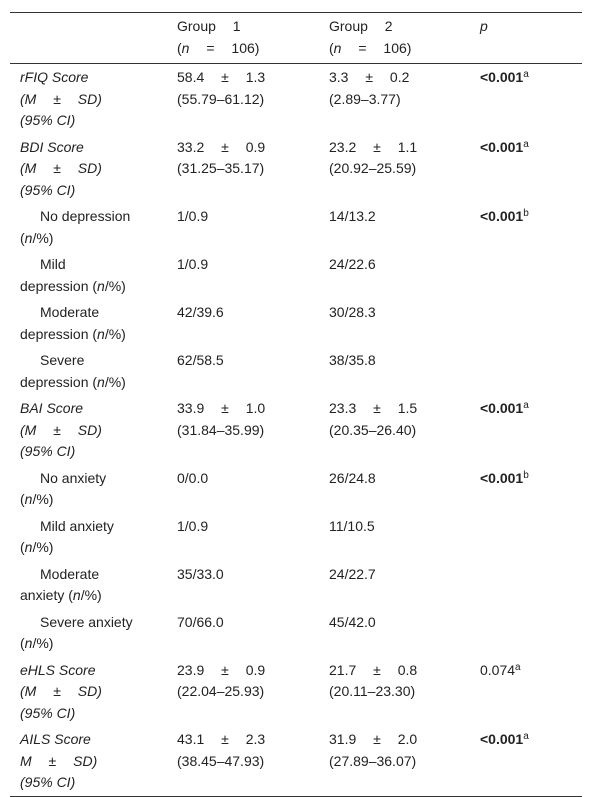 This screenshot has height=797, width=592. What do you see at coordinates (221, 691) in the screenshot?
I see `text: (22.04–25.93)` at bounding box center [221, 691].